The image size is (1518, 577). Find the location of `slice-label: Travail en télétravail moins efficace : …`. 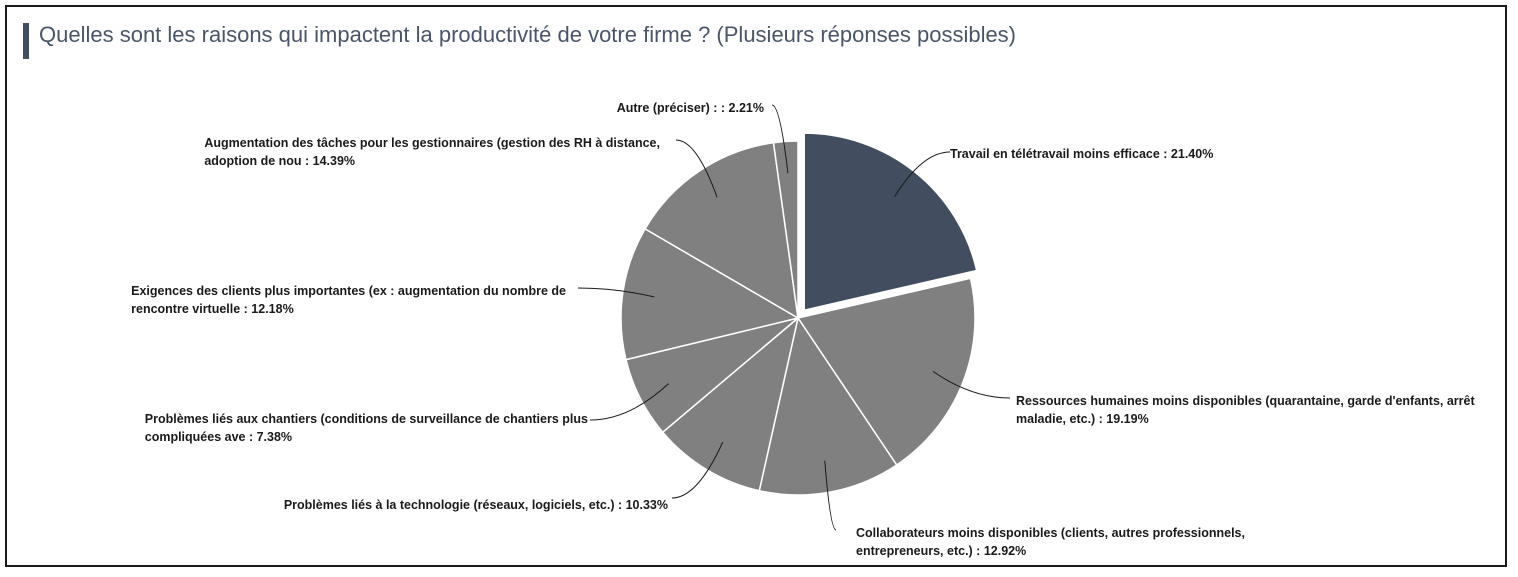

slice-label: Travail en télétravail moins efficace : … is located at coordinates (1081, 154).